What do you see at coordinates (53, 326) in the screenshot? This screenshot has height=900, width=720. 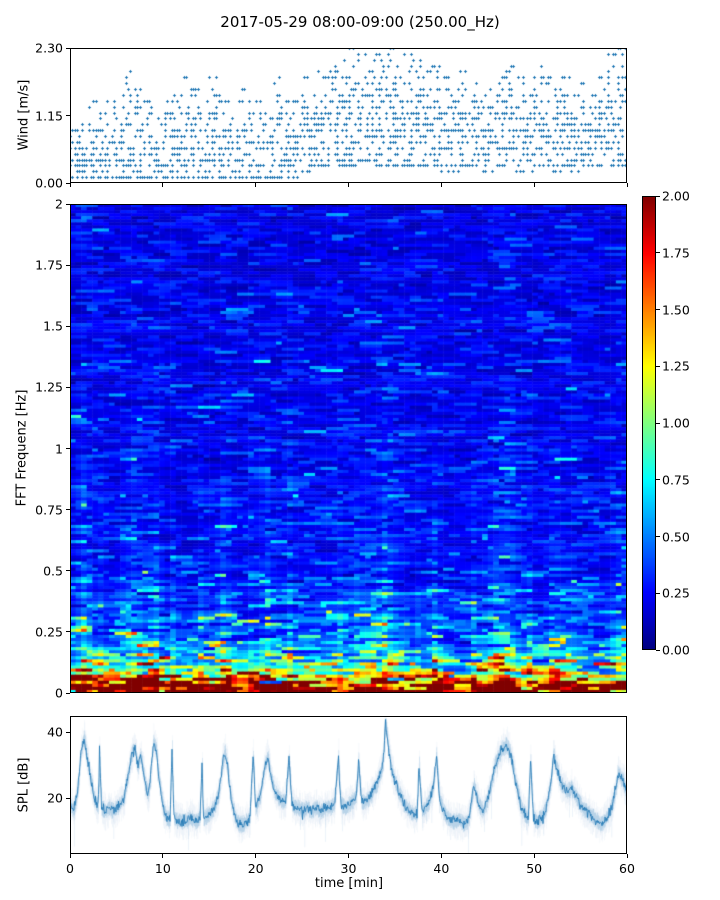 I see `spectrogram-ytick-label: 1.5` at bounding box center [53, 326].